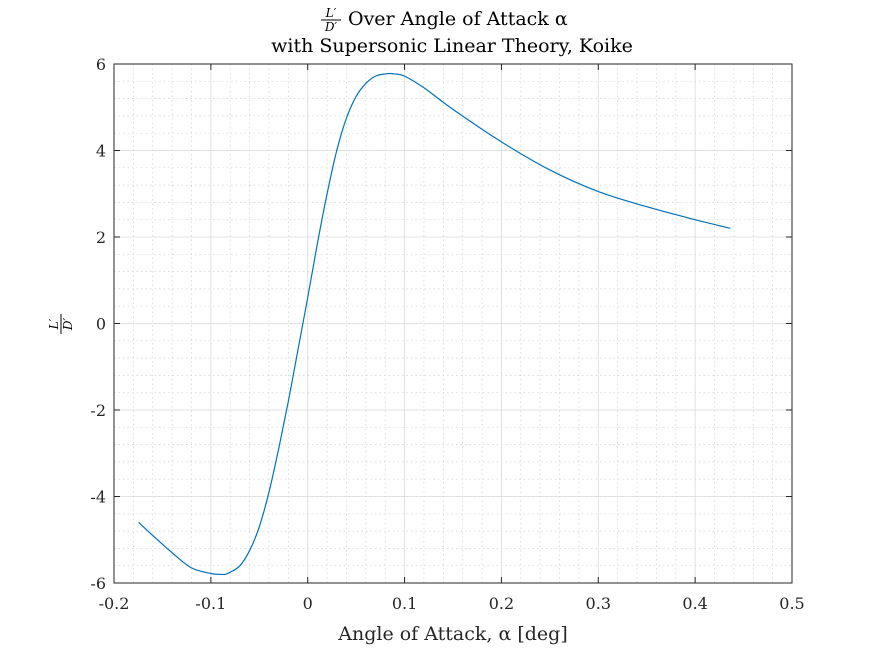  What do you see at coordinates (98, 410) in the screenshot?
I see `y-tick-label: -2` at bounding box center [98, 410].